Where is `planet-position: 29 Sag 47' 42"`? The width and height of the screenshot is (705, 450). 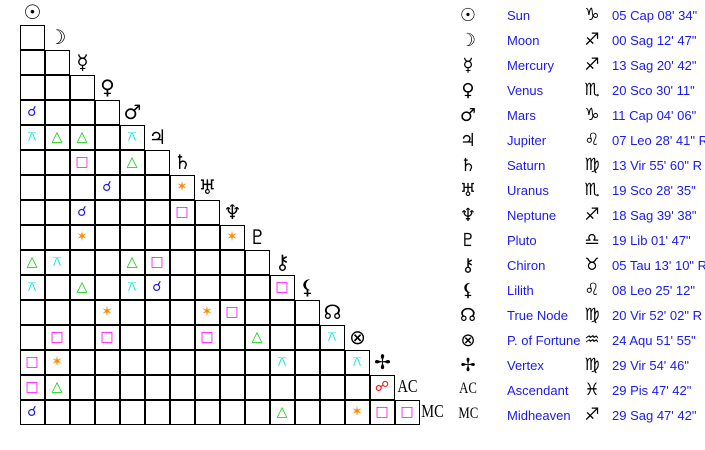
planet-position: 29 Sag 47' 42" is located at coordinates (654, 415).